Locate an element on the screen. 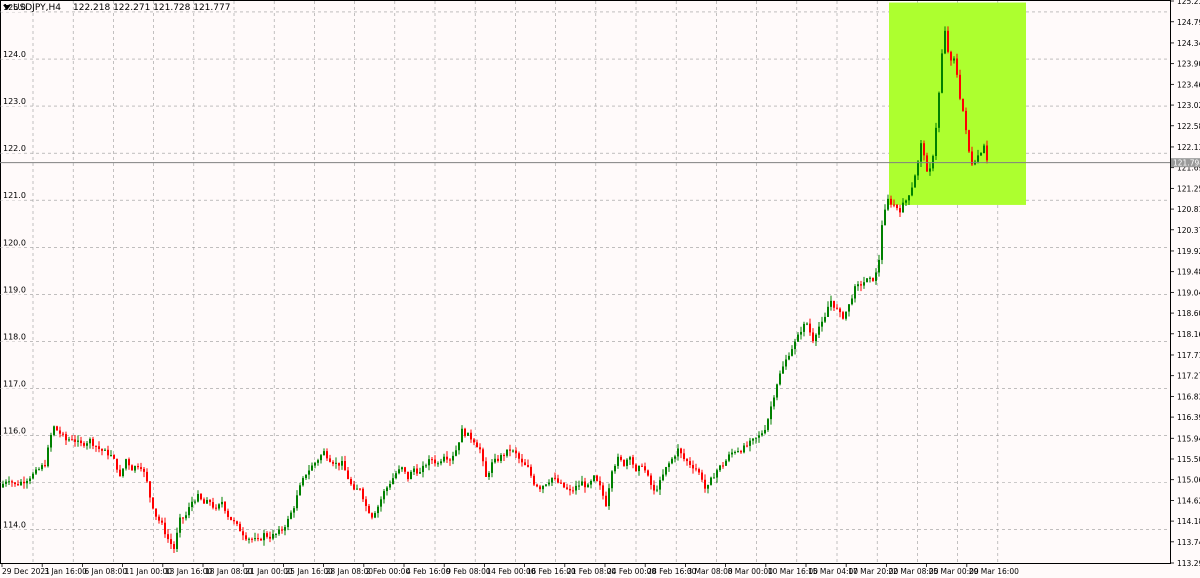 Image resolution: width=1200 pixels, height=578 pixels. y-tick-label: 121.692 is located at coordinates (1188, 168).